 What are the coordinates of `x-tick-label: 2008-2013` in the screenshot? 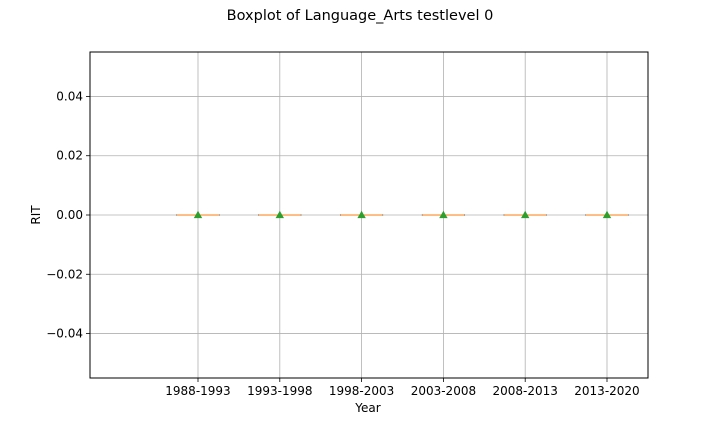 It's located at (524, 391).